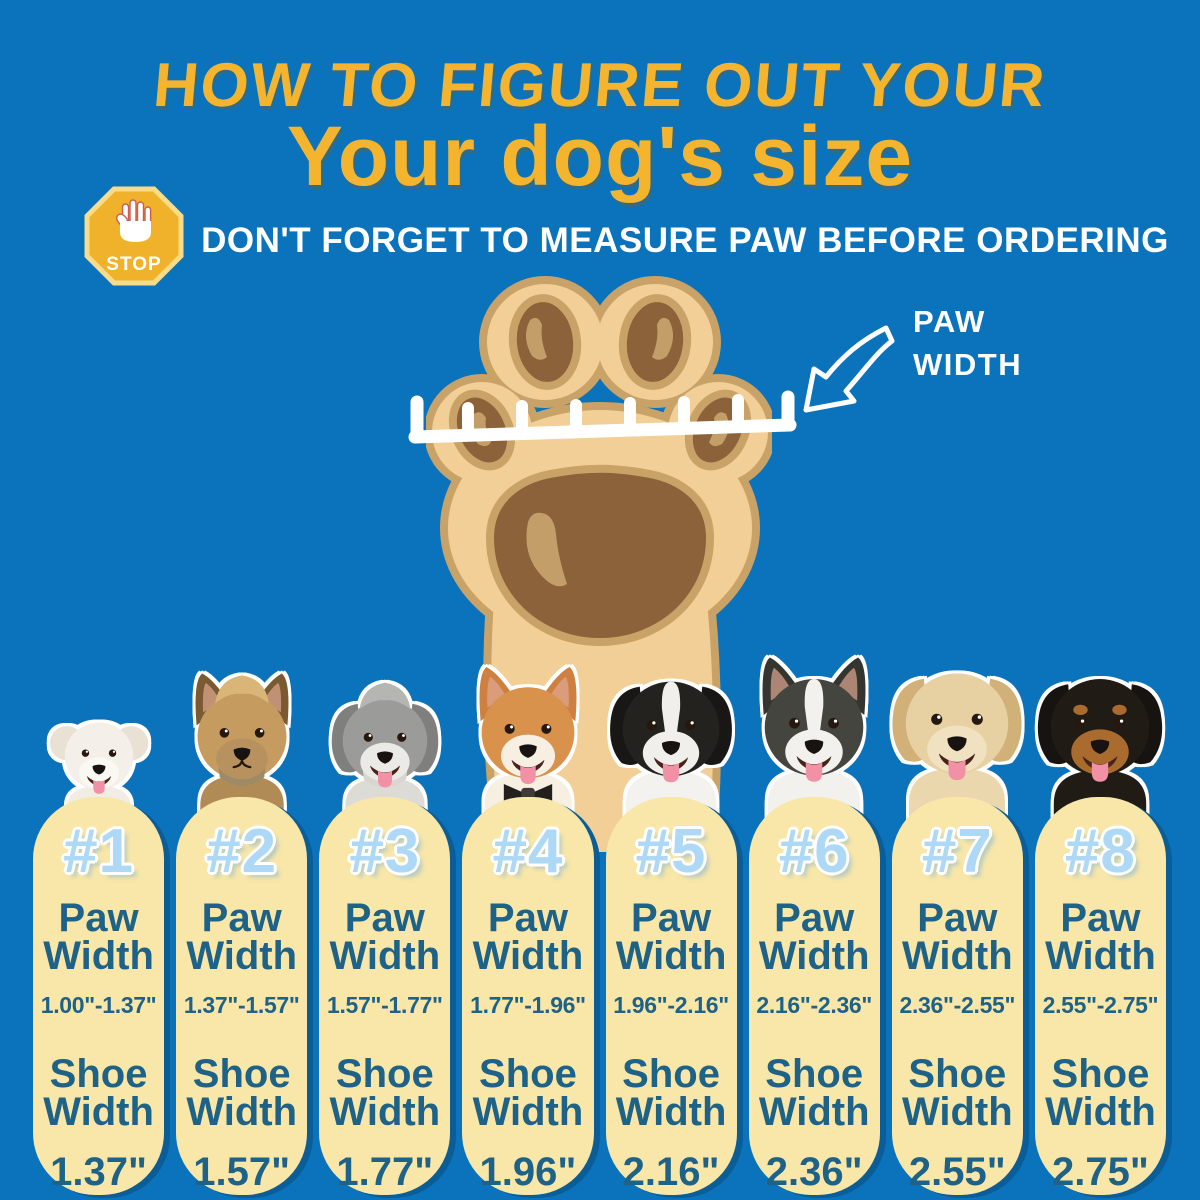 The width and height of the screenshot is (1200, 1200). Describe the element at coordinates (814, 1005) in the screenshot. I see `paw-width-range: 2.16"-2.36"` at that location.